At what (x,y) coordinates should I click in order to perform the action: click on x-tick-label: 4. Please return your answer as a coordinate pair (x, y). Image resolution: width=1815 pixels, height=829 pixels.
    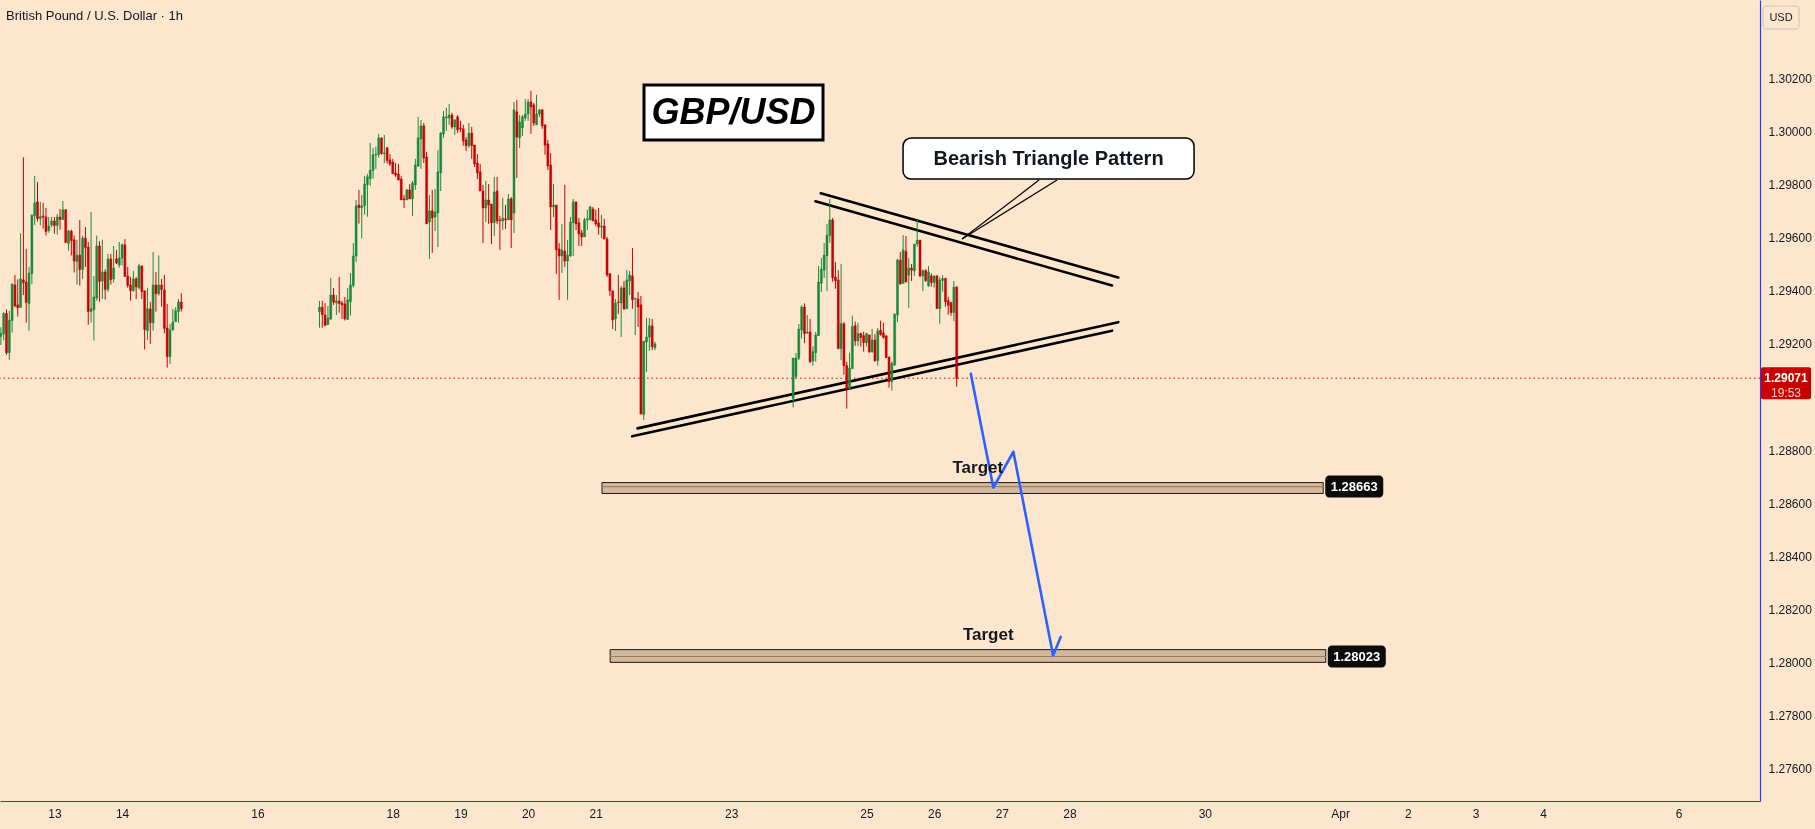
    Looking at the image, I should click on (1544, 813).